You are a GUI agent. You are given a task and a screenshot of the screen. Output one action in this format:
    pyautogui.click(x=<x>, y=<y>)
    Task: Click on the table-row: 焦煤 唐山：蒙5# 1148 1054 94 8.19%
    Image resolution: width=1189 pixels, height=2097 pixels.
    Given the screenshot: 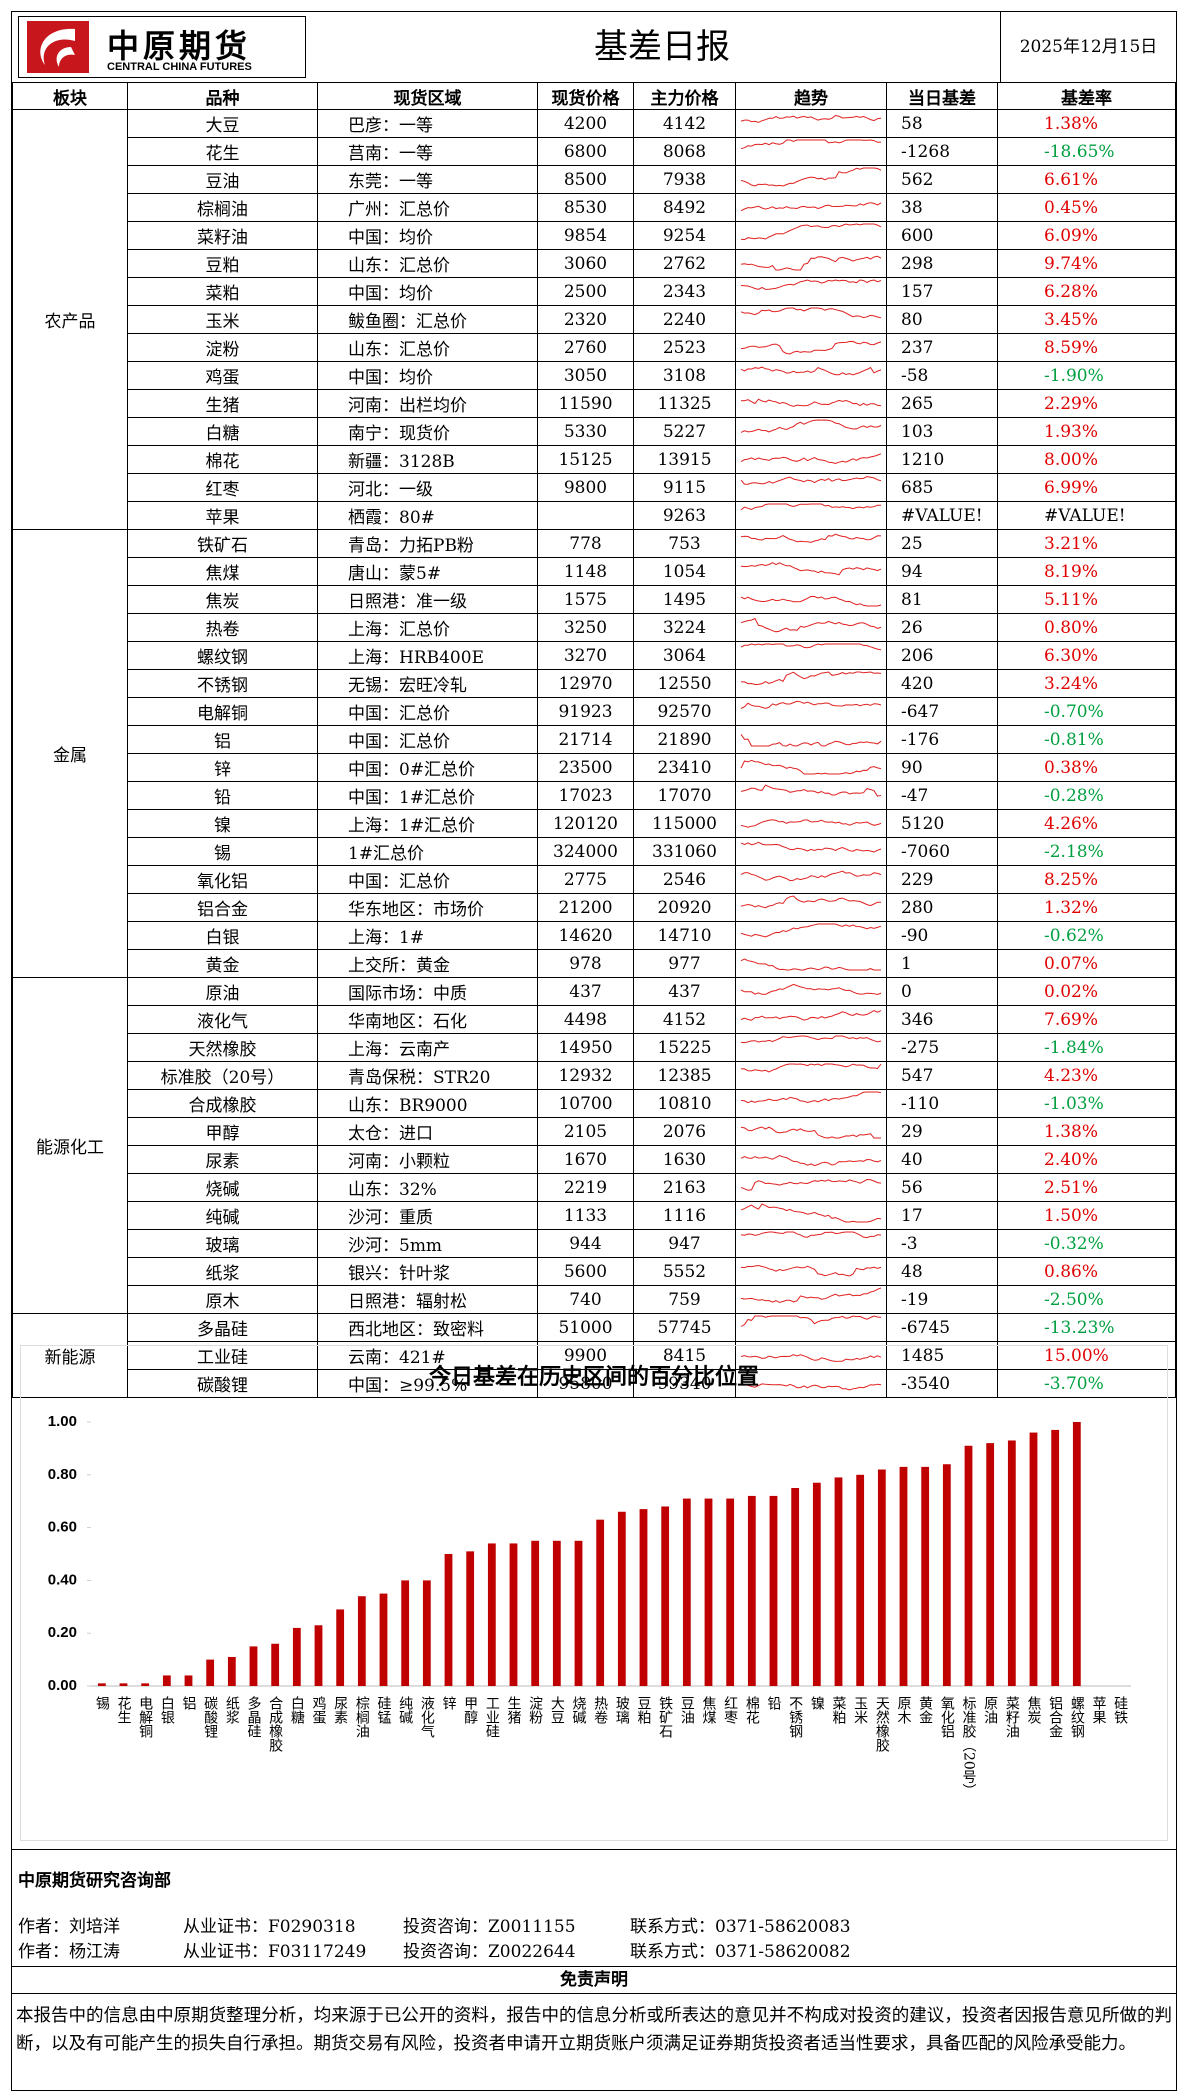 What is the action you would take?
    pyautogui.click(x=594, y=571)
    